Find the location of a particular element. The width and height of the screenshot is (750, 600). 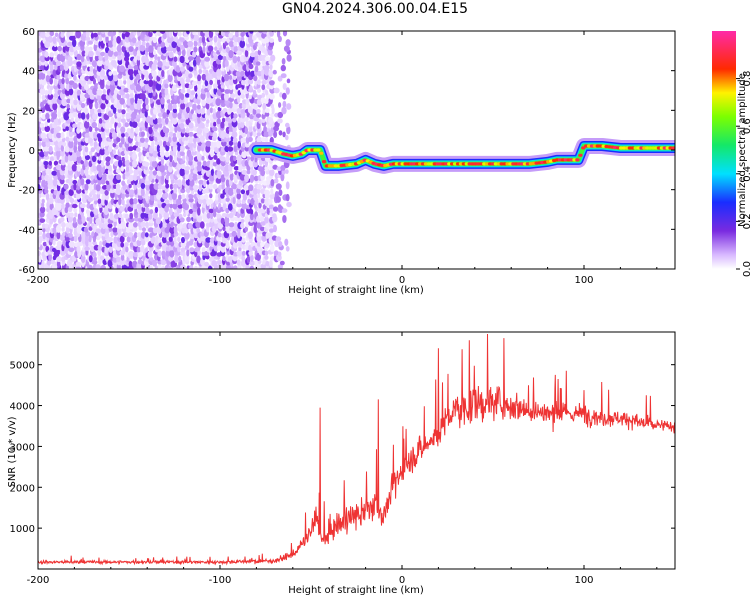

spectrogram-x-label: Height of straight line (km) is located at coordinates (356, 290).